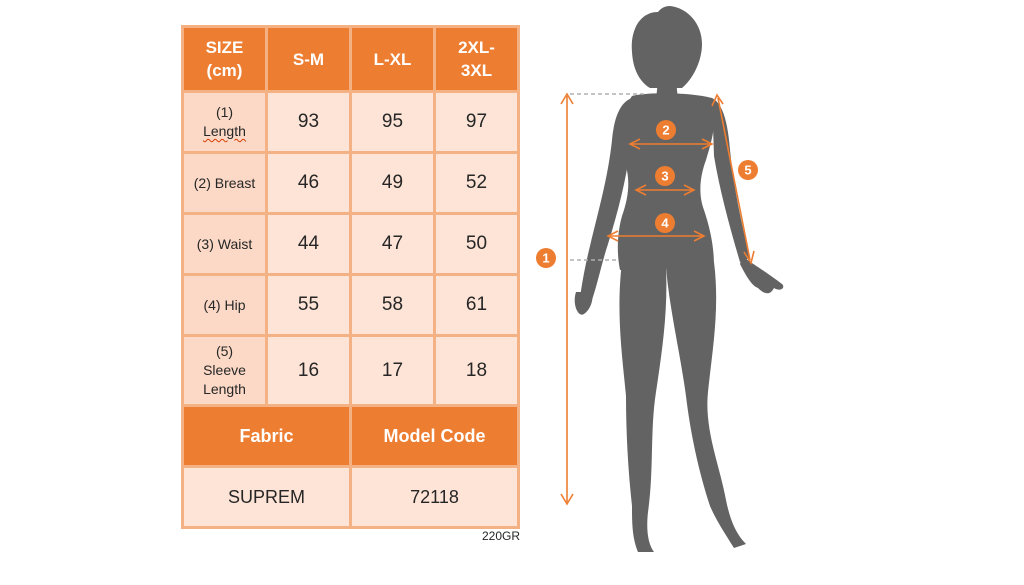 The height and width of the screenshot is (585, 1024). I want to click on header-2xl-3xl-cell: 2XL- 3XL, so click(476, 59).